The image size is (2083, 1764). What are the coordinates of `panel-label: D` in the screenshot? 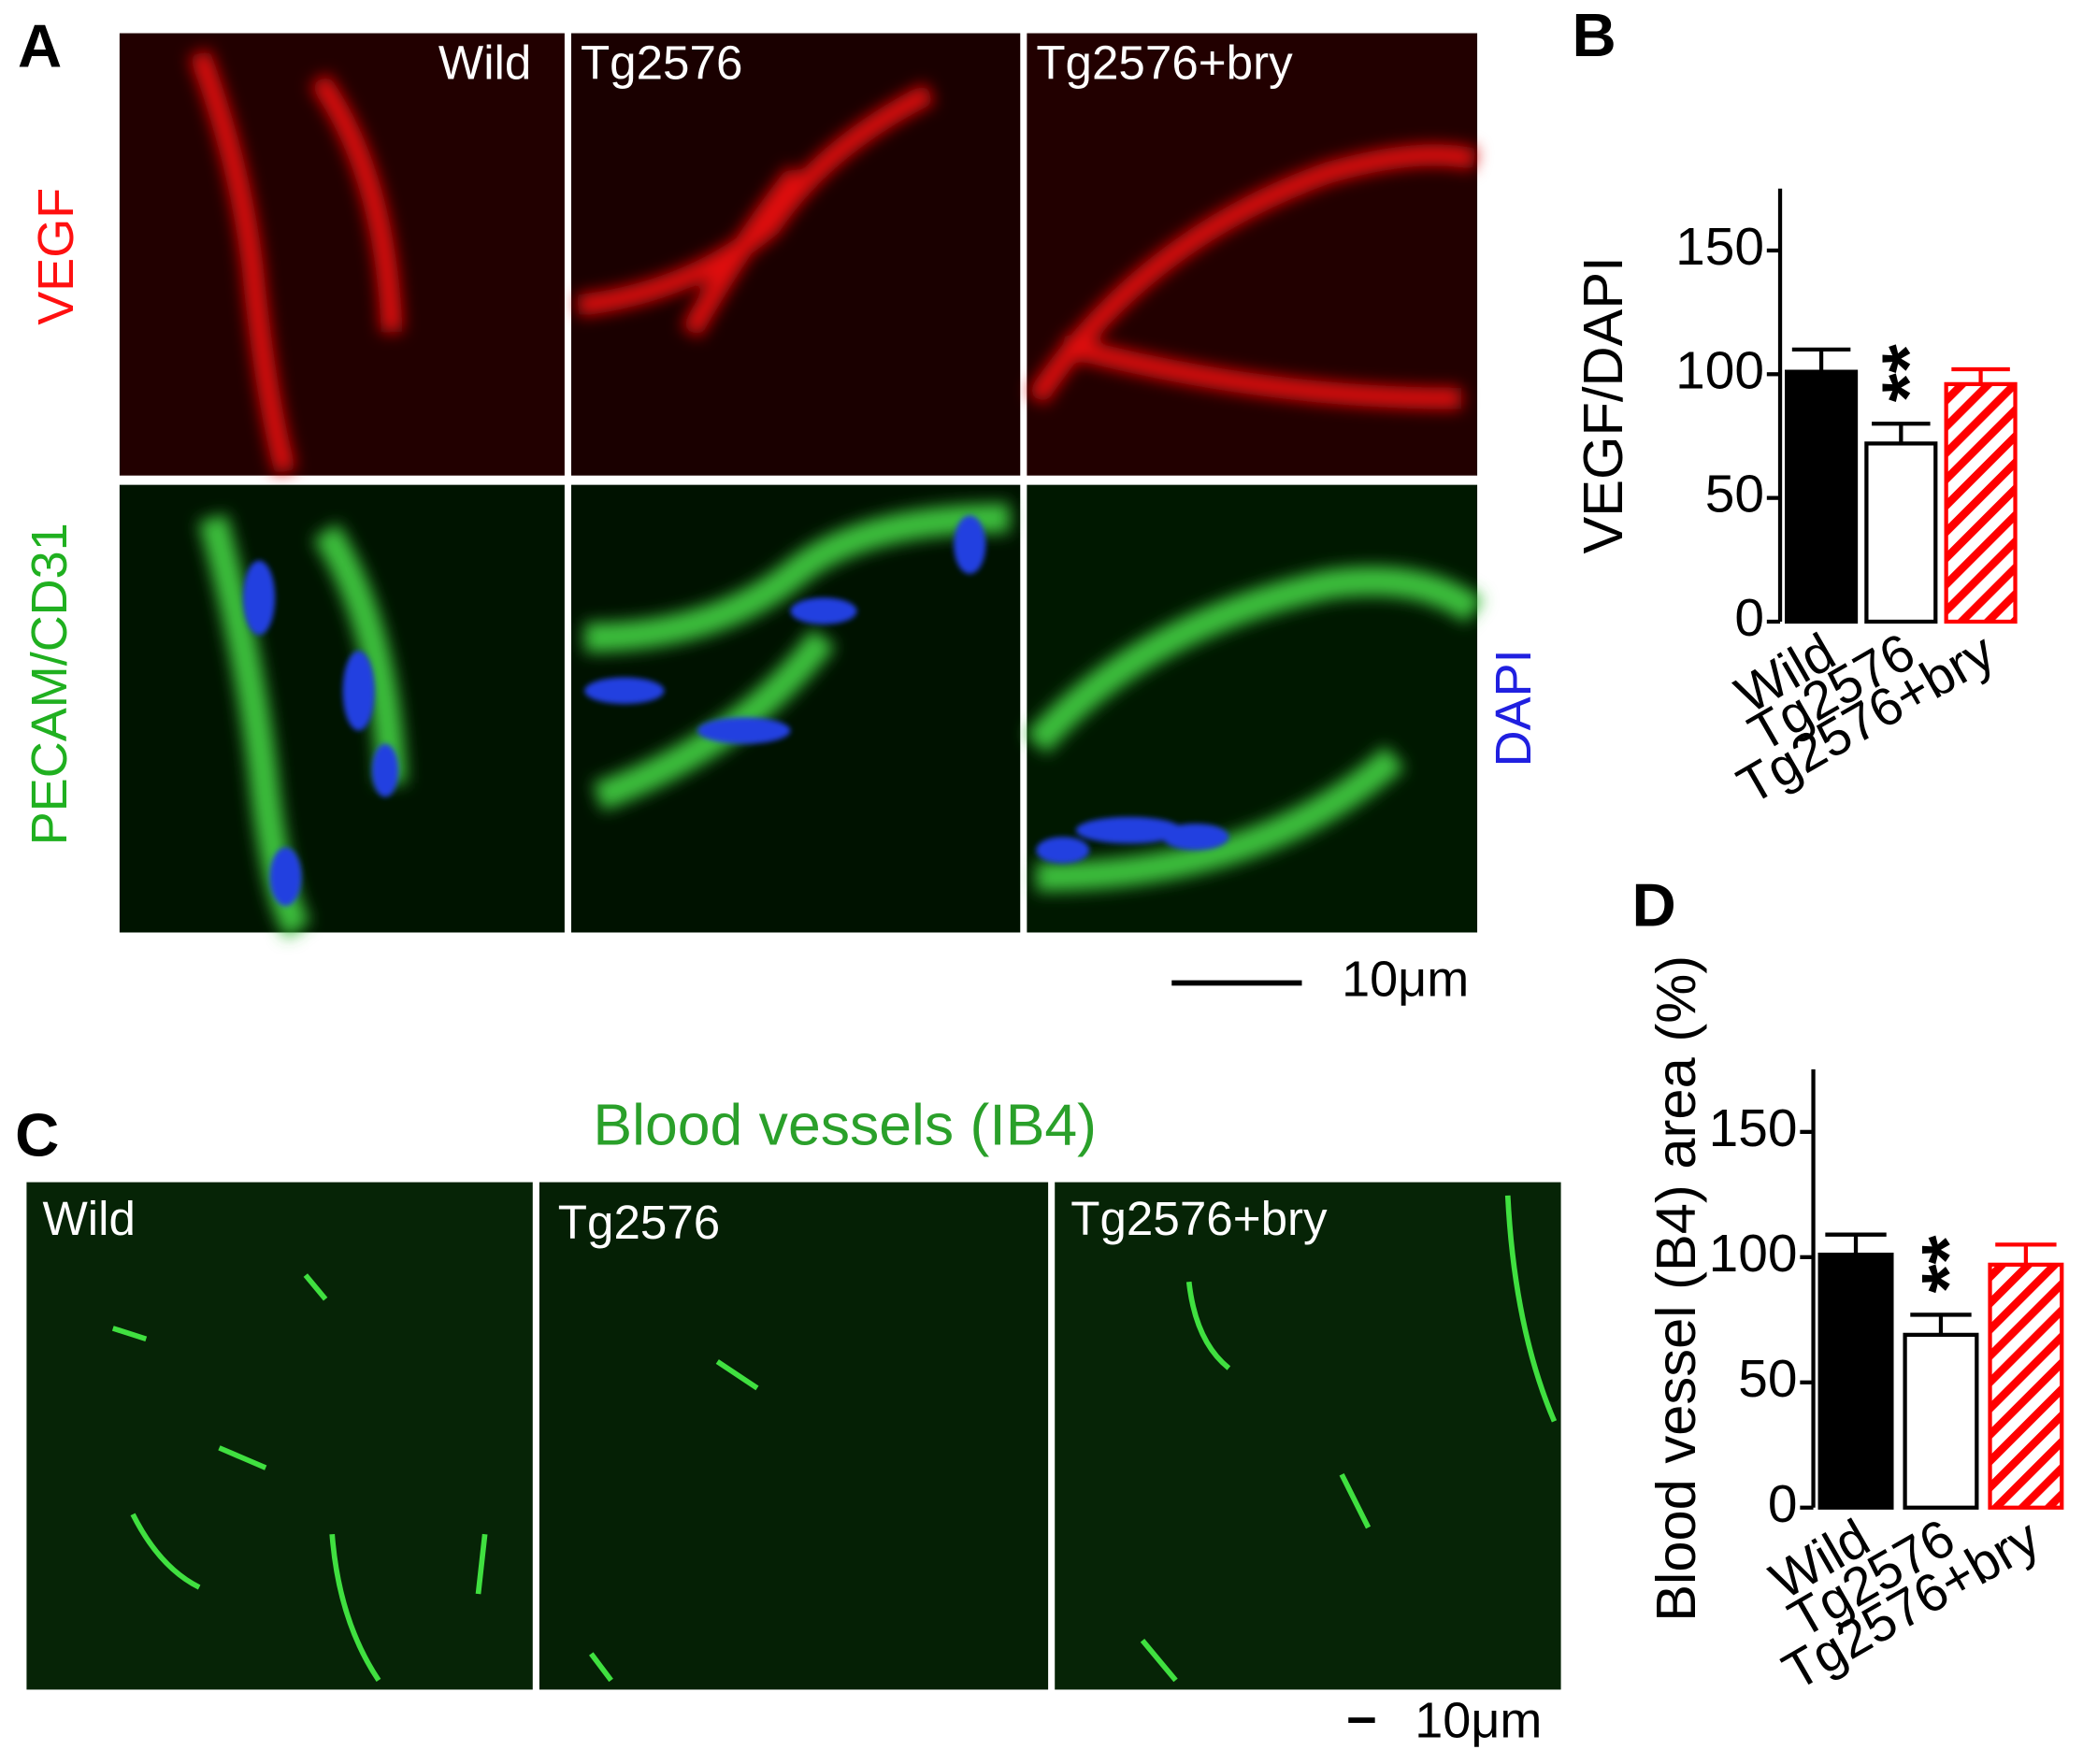 It's located at (1653, 905).